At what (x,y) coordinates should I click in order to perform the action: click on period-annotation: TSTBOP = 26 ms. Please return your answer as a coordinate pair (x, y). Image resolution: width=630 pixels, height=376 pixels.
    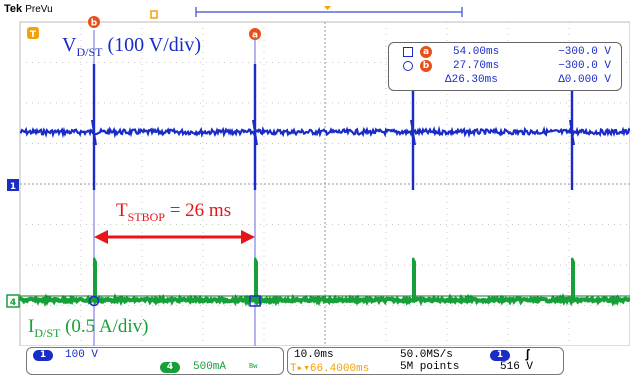
    Looking at the image, I should click on (174, 212).